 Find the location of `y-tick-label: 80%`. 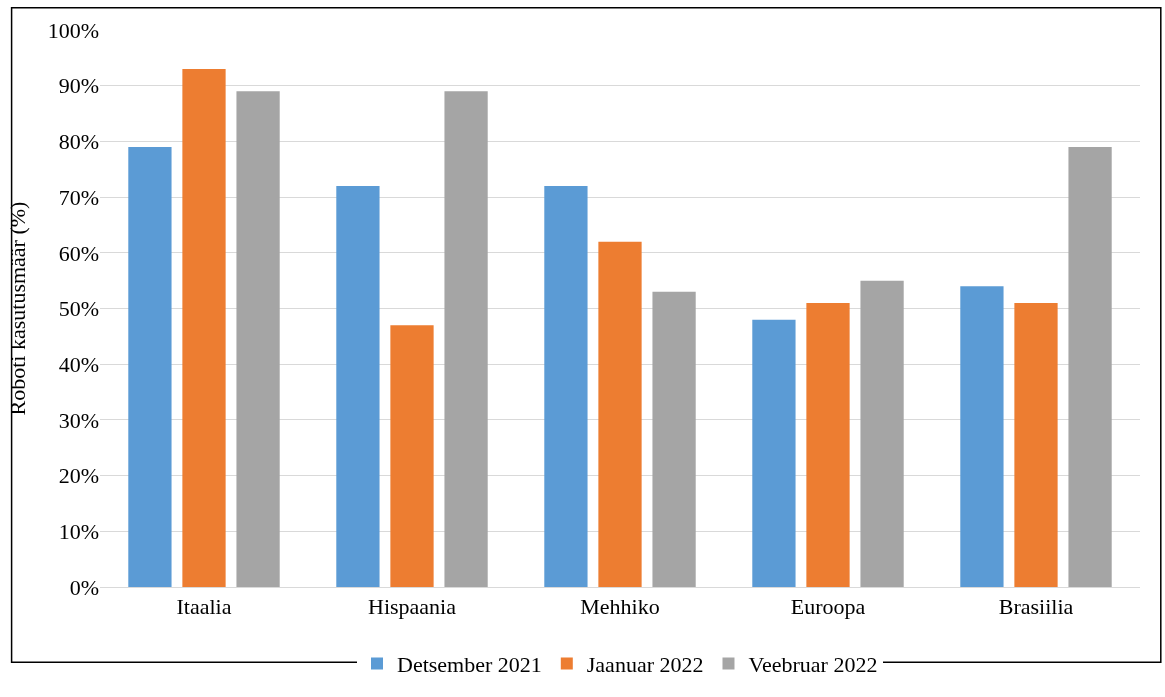

y-tick-label: 80% is located at coordinates (78, 142).